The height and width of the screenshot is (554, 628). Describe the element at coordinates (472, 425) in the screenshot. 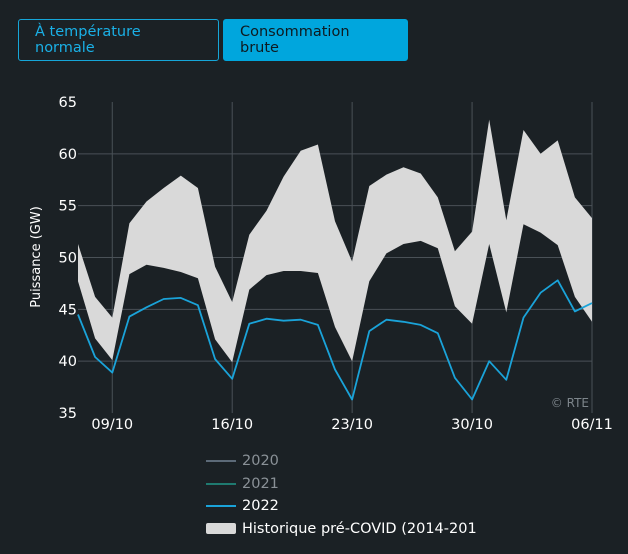

I see `x-tick-label: 30/10` at that location.